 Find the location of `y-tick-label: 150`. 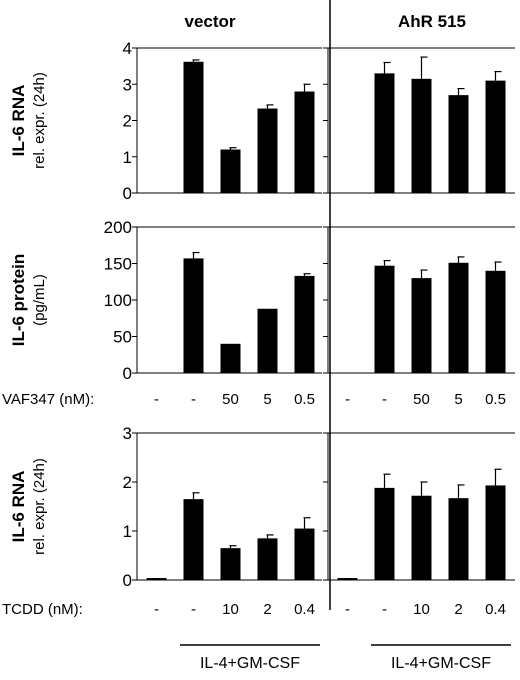

y-tick-label: 150 is located at coordinates (118, 264).